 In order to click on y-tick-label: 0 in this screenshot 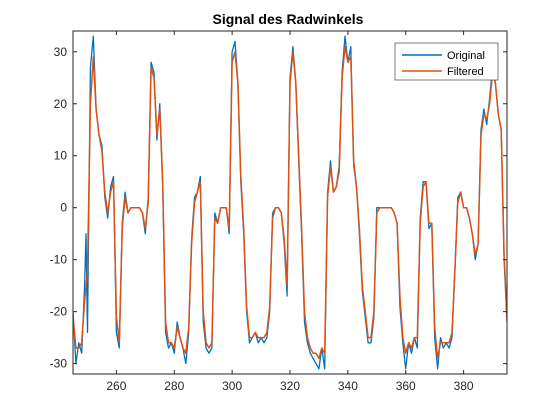, I will do `click(63, 208)`.